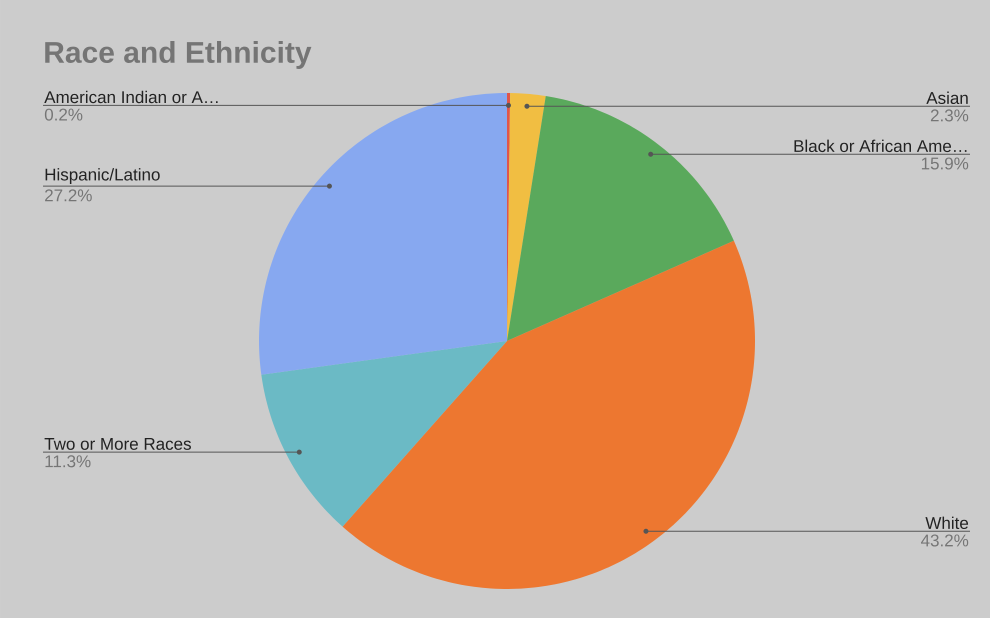 This screenshot has width=990, height=618. I want to click on slice-label: Asian, so click(947, 98).